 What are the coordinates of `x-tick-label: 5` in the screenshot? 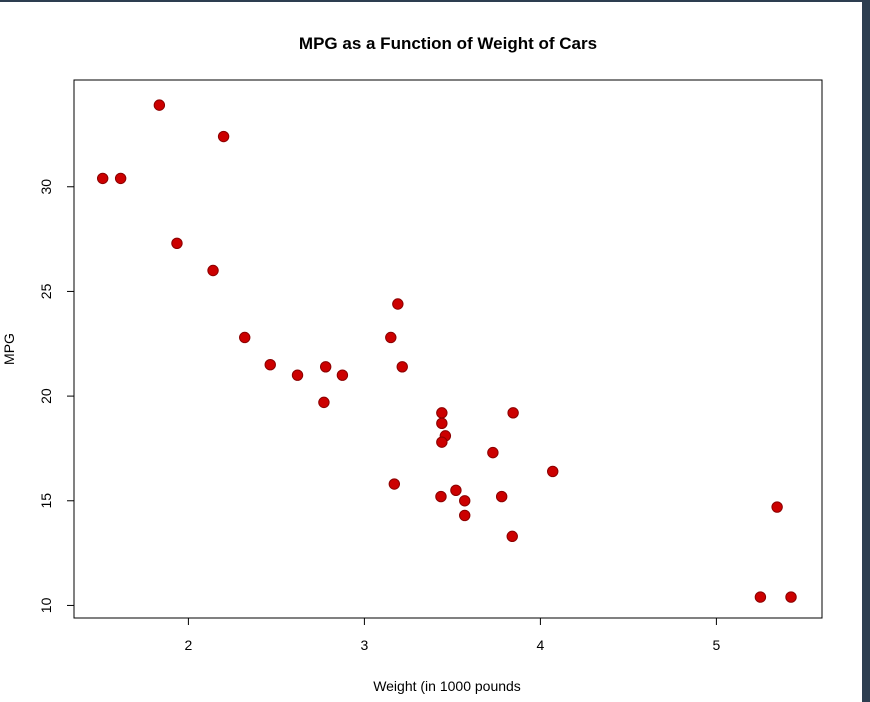 It's located at (717, 645).